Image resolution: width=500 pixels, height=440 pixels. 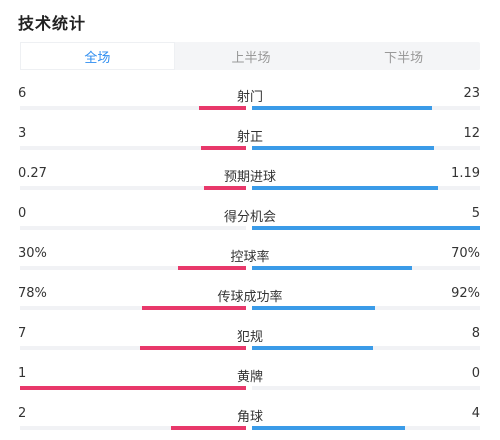 What do you see at coordinates (404, 58) in the screenshot?
I see `tab-second-half: 下半场` at bounding box center [404, 58].